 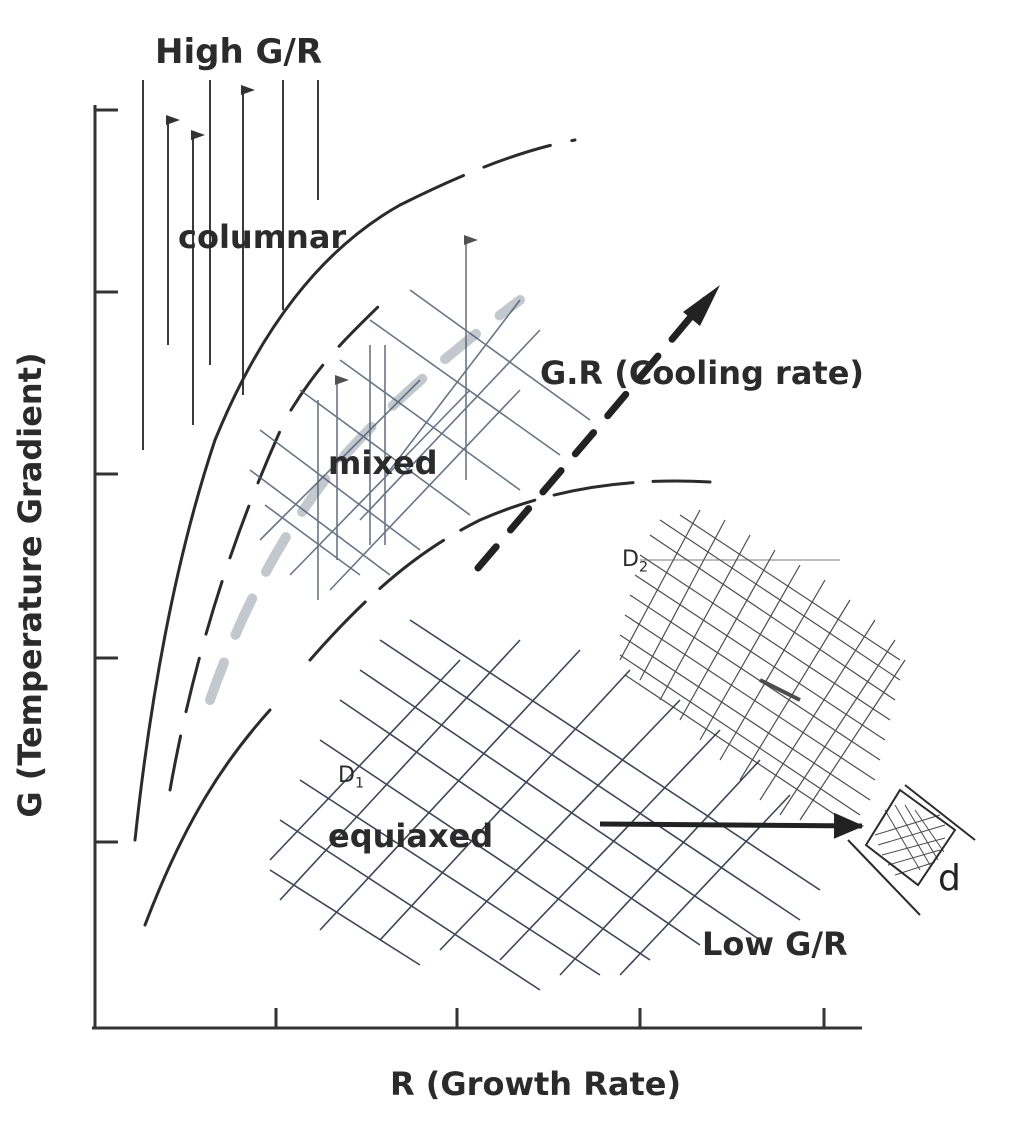 I want to click on small-grain-d-label: d, so click(x=949, y=878).